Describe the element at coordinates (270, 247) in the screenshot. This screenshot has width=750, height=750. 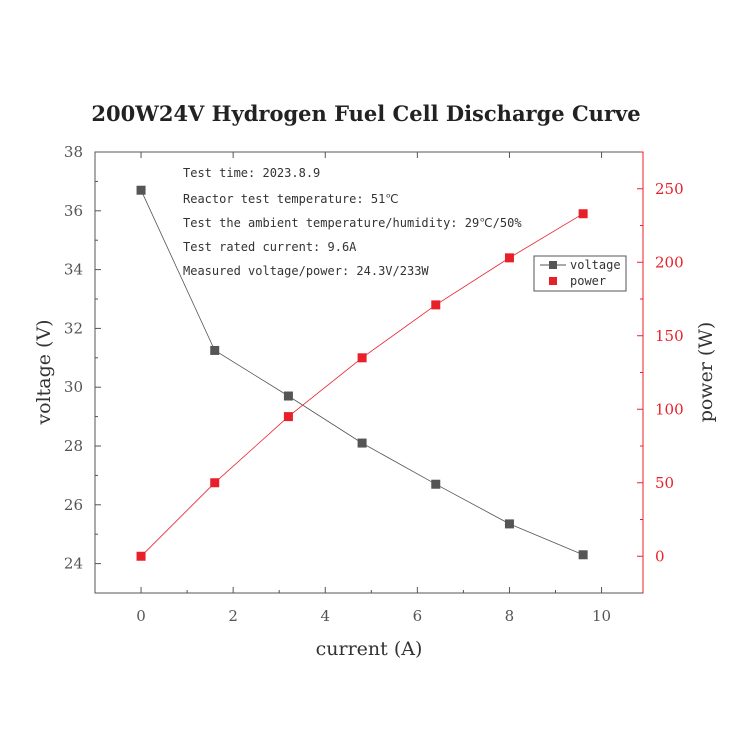
I see `annotation-rated-current: Test rated current: 9.6A` at that location.